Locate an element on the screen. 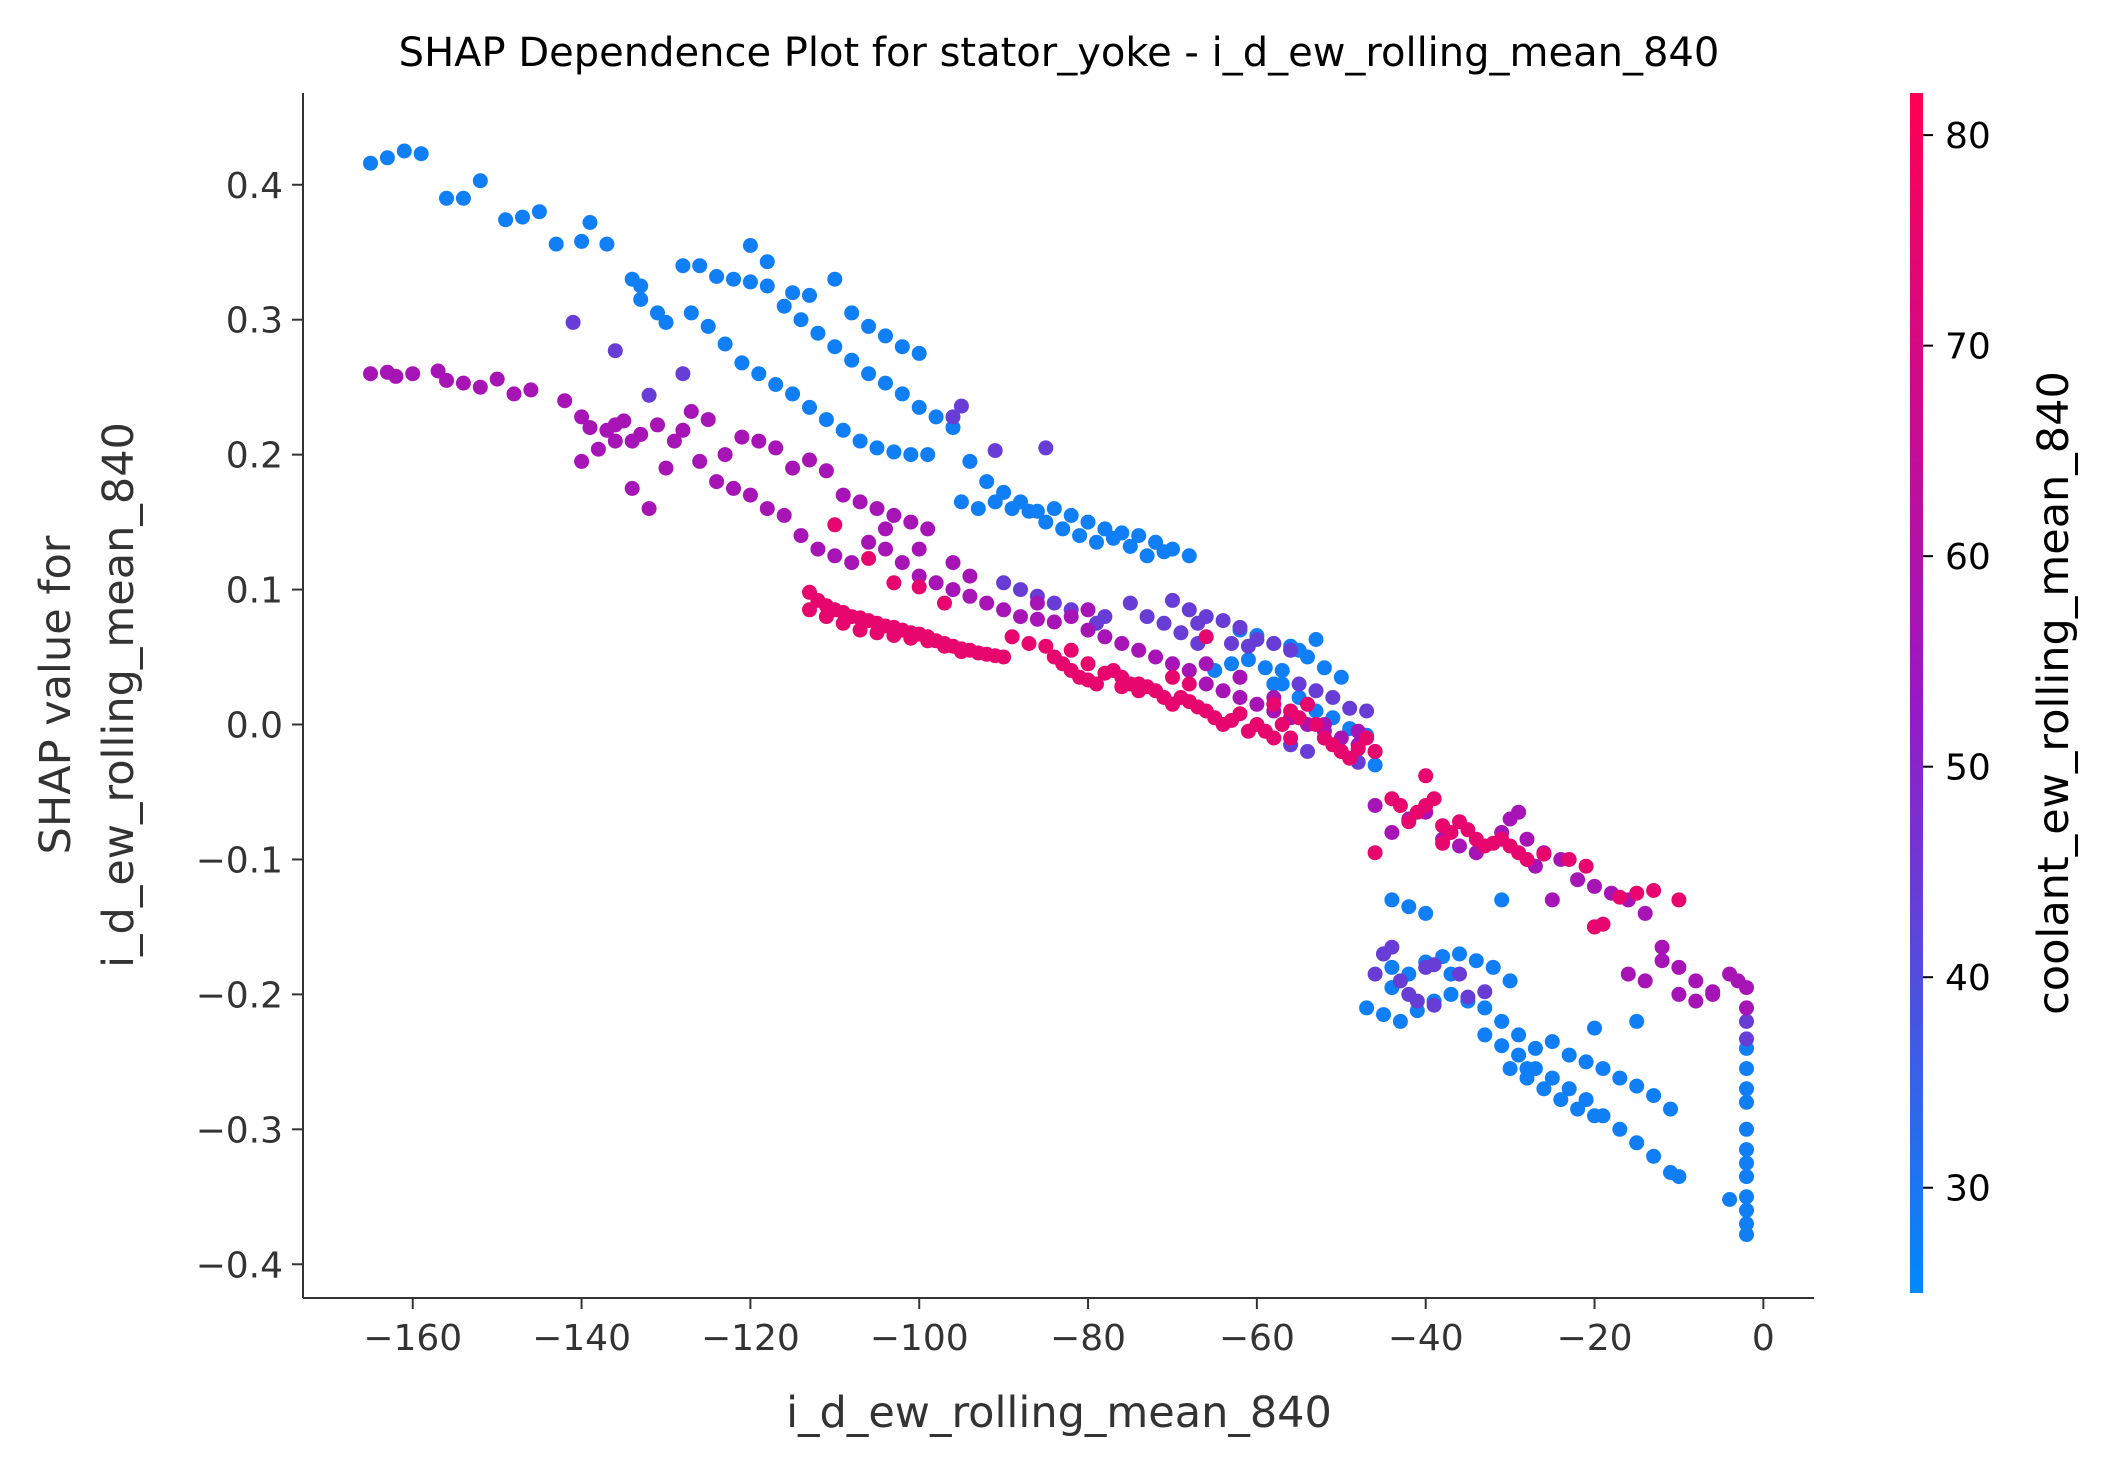 The height and width of the screenshot is (1465, 2107). y-axis-ticks: 0.4 0.3 0.2 0.1 0.0 −0.1 −0.2 −0.3 −0.4 is located at coordinates (249, 726).